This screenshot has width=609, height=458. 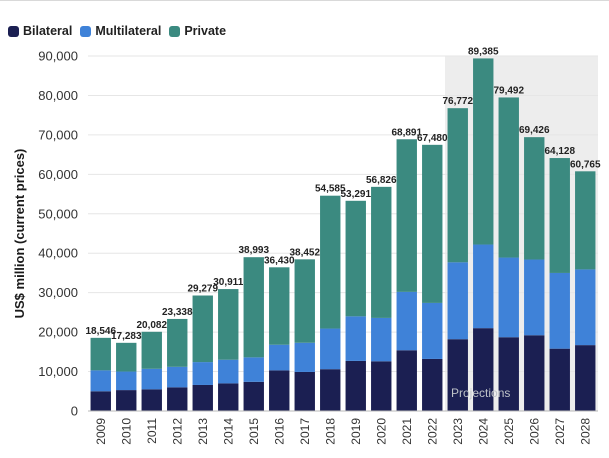 I want to click on x-tick-label: 2026, so click(x=534, y=431).